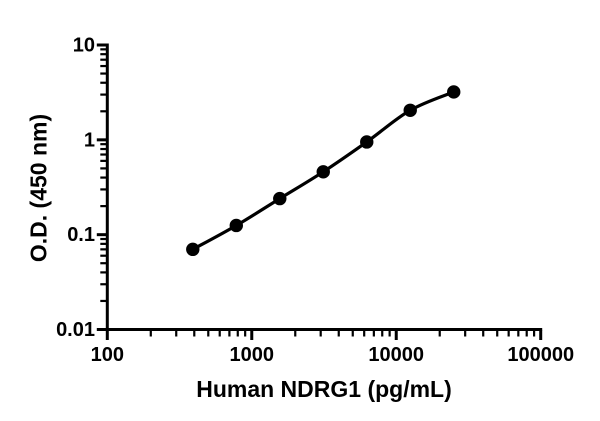 The height and width of the screenshot is (421, 600). I want to click on x-axis-title: Human NDRG1 (pg/mL), so click(324, 389).